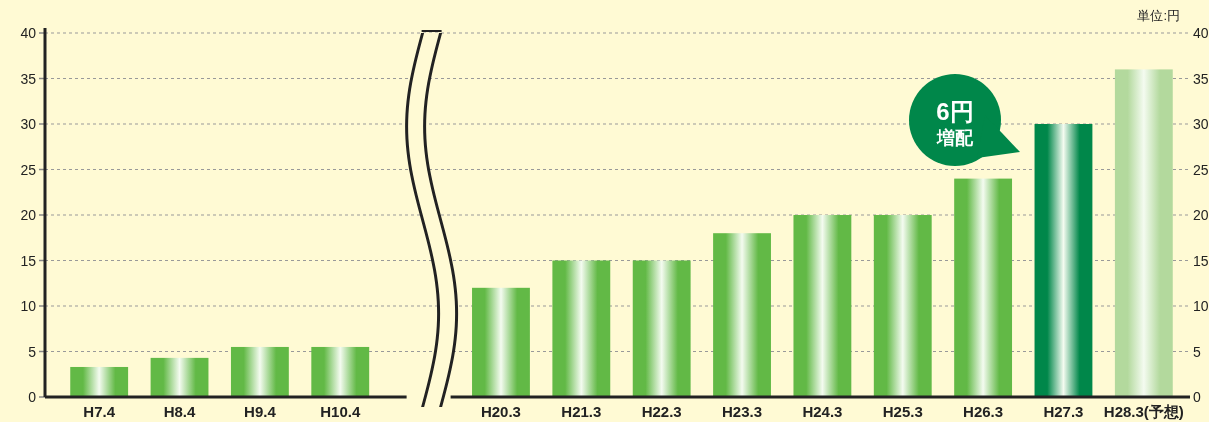 This screenshot has width=1209, height=422. Describe the element at coordinates (28, 306) in the screenshot. I see `y-tick-label: 10` at that location.